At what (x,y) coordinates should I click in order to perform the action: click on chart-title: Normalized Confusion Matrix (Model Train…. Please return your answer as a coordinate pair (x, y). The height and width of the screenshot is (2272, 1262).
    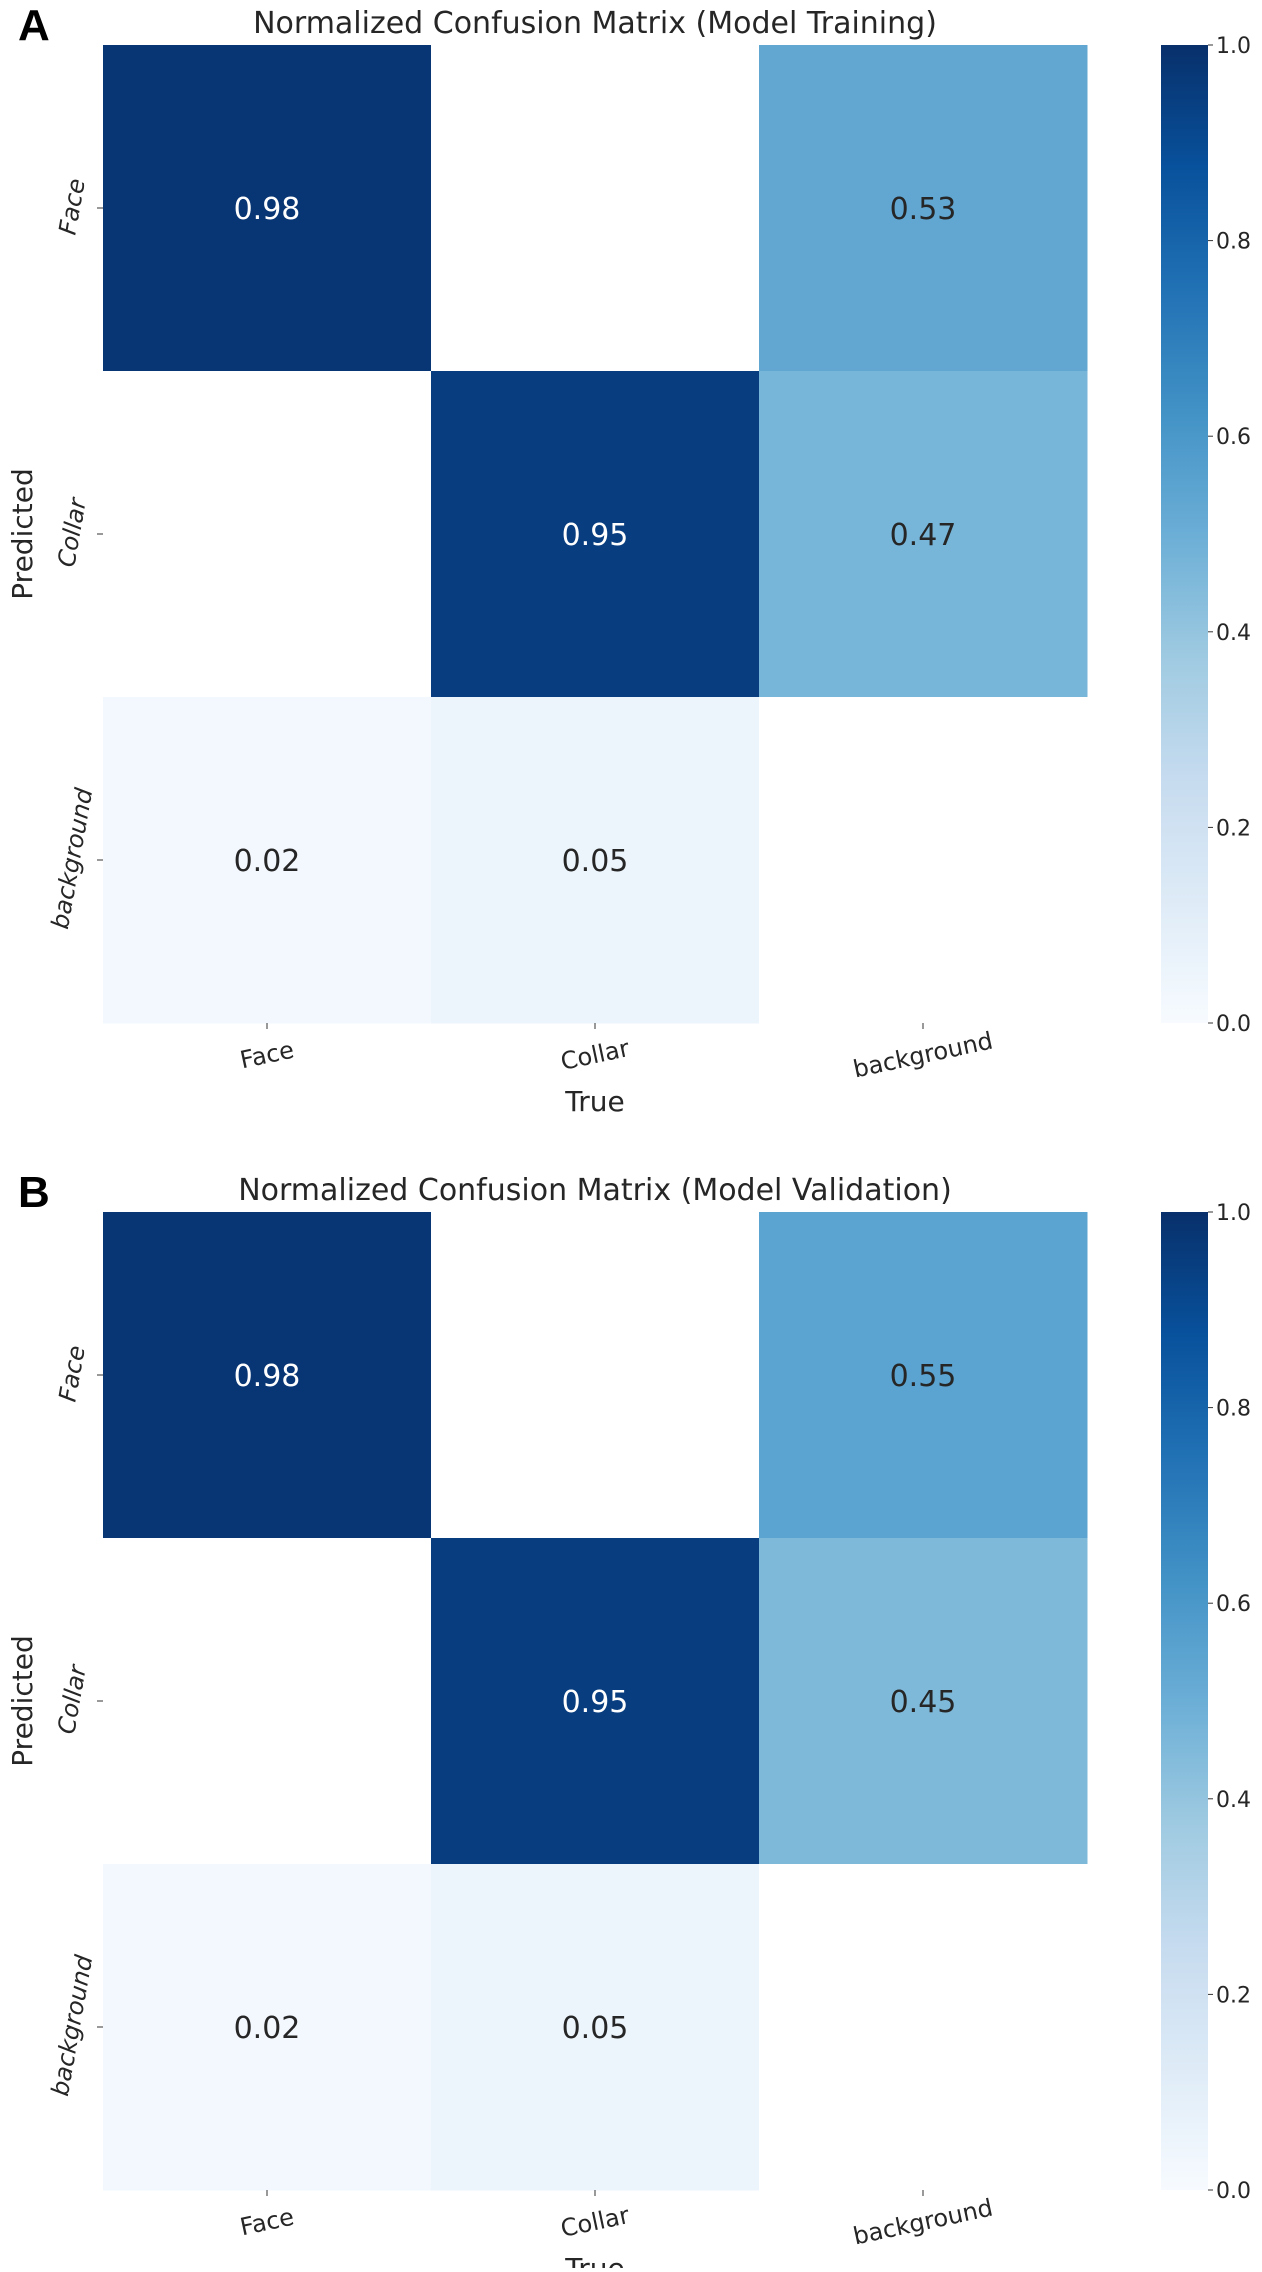
    Looking at the image, I should click on (595, 23).